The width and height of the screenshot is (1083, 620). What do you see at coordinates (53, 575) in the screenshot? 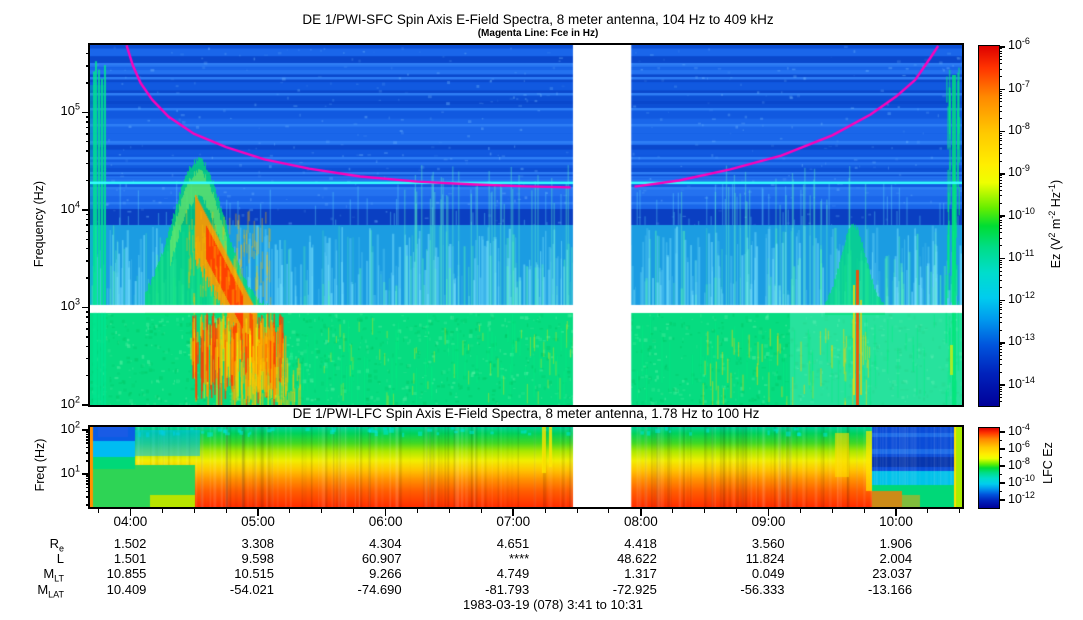
I see `ephemeris-row-label: MLT` at bounding box center [53, 575].